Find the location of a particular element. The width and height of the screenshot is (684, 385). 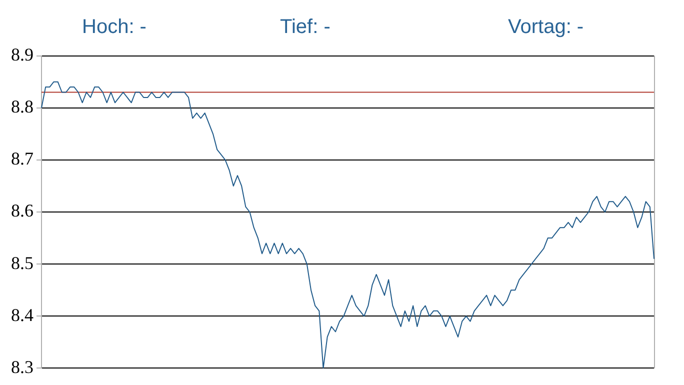

y-tick-label: 8.7 is located at coordinates (22, 158).